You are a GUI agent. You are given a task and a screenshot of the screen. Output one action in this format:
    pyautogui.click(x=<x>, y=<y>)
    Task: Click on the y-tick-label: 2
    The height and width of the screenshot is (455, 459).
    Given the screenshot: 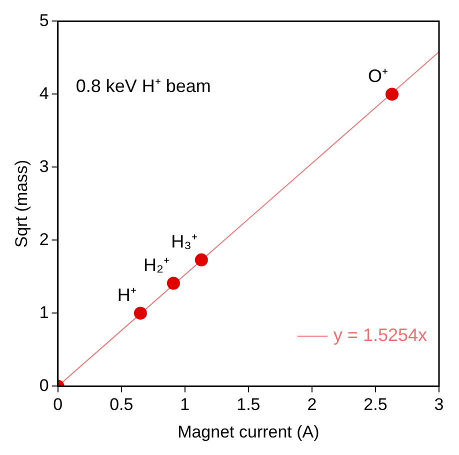 What is the action you would take?
    pyautogui.click(x=44, y=239)
    